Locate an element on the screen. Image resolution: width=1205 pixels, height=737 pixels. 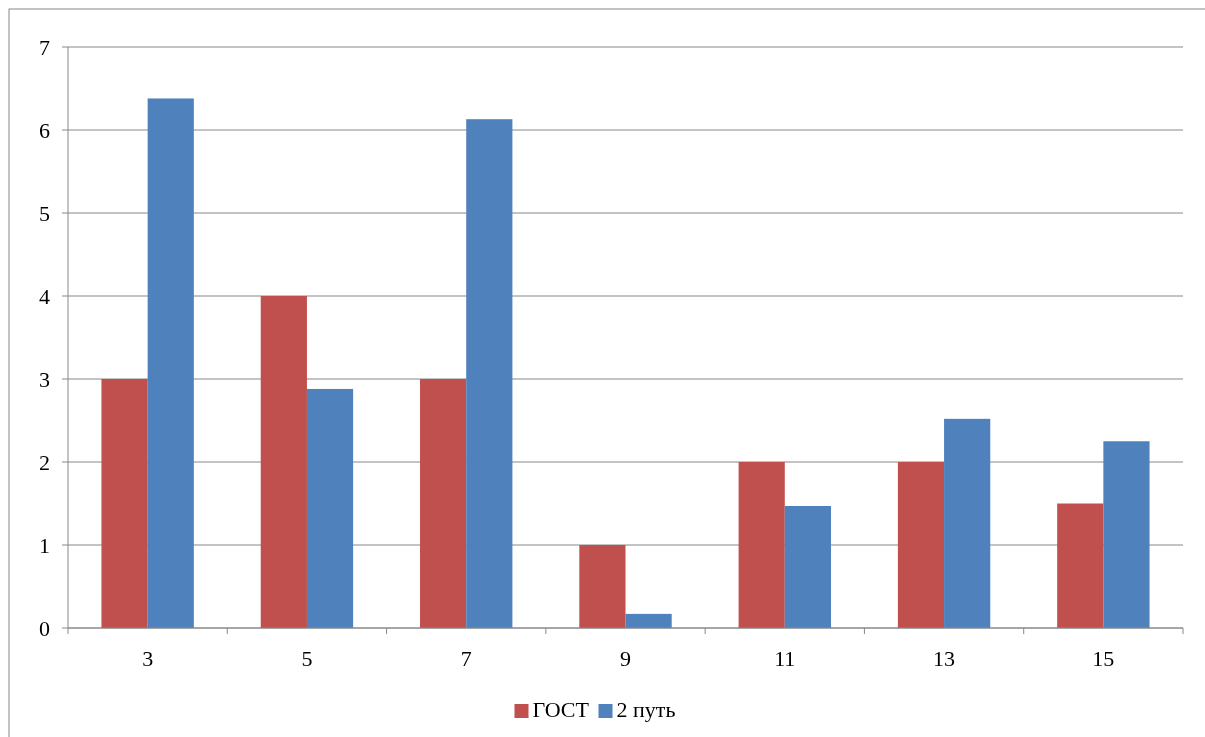
y-tick-label: 6 is located at coordinates (44, 130).